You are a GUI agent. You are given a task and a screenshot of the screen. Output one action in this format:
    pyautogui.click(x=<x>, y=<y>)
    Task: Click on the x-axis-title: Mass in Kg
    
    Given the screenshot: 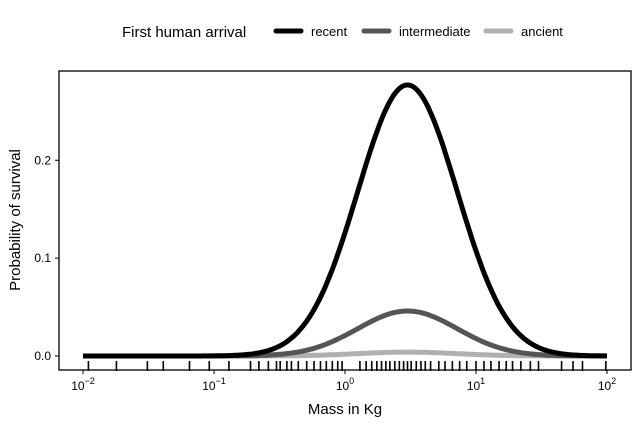 What is the action you would take?
    pyautogui.click(x=345, y=409)
    